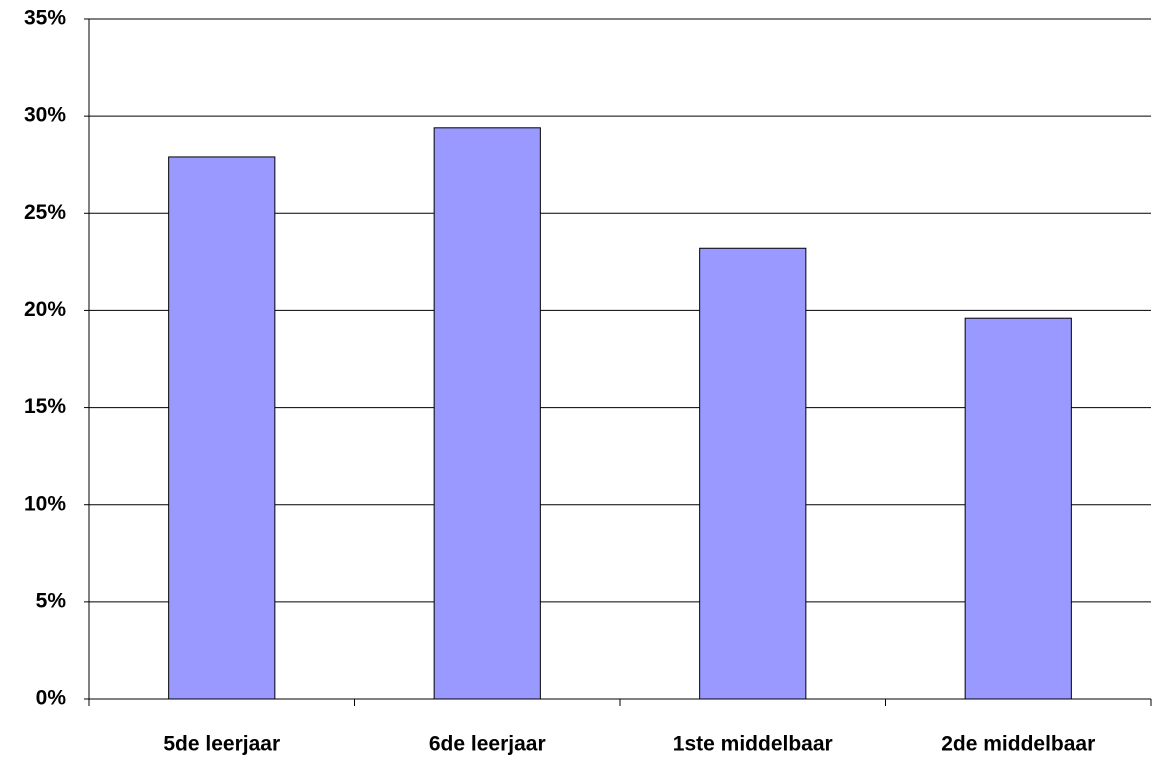 This screenshot has height=758, width=1152. What do you see at coordinates (1018, 744) in the screenshot?
I see `x-tick-label: 2de middelbaar` at bounding box center [1018, 744].